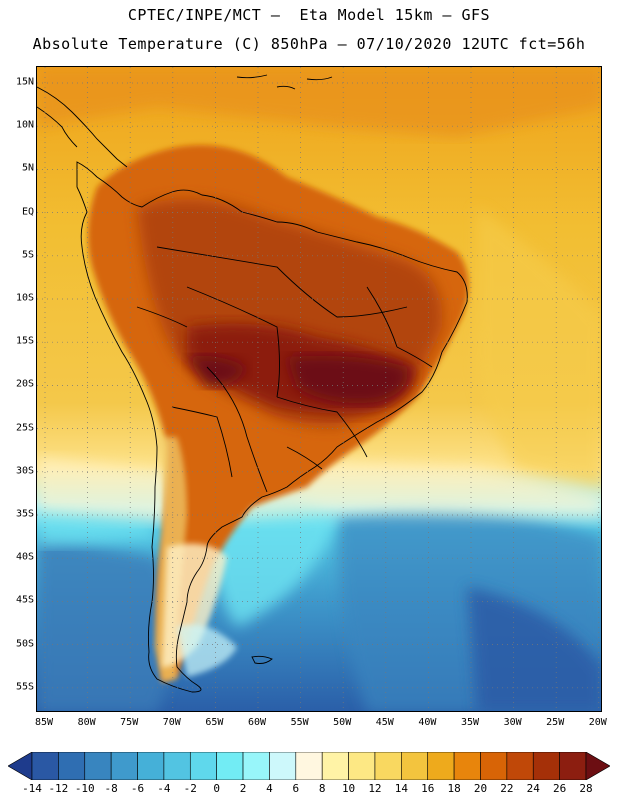  I want to click on lon-label: 50W, so click(342, 722).